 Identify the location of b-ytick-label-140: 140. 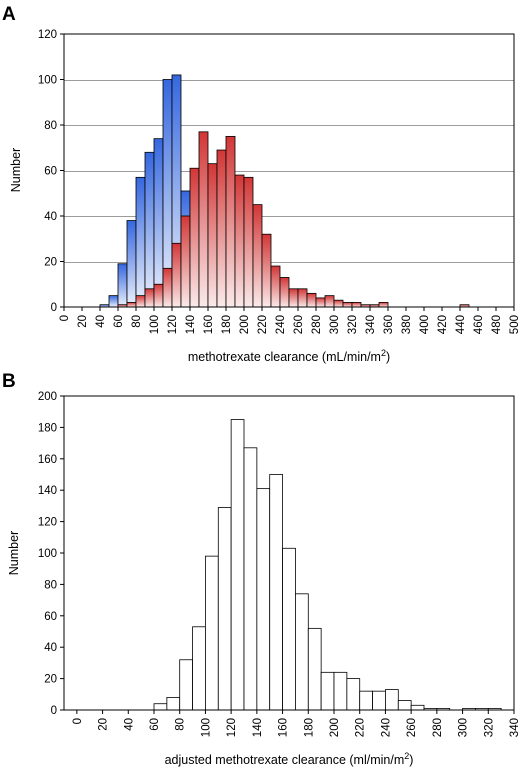
(47, 491).